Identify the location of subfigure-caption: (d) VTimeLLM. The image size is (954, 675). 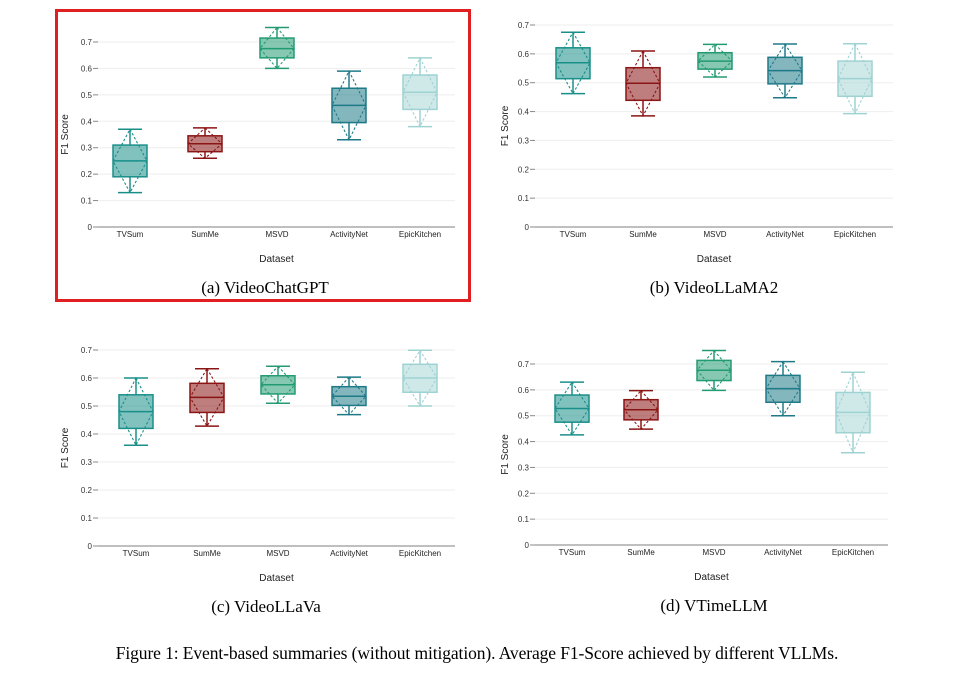
(713, 605).